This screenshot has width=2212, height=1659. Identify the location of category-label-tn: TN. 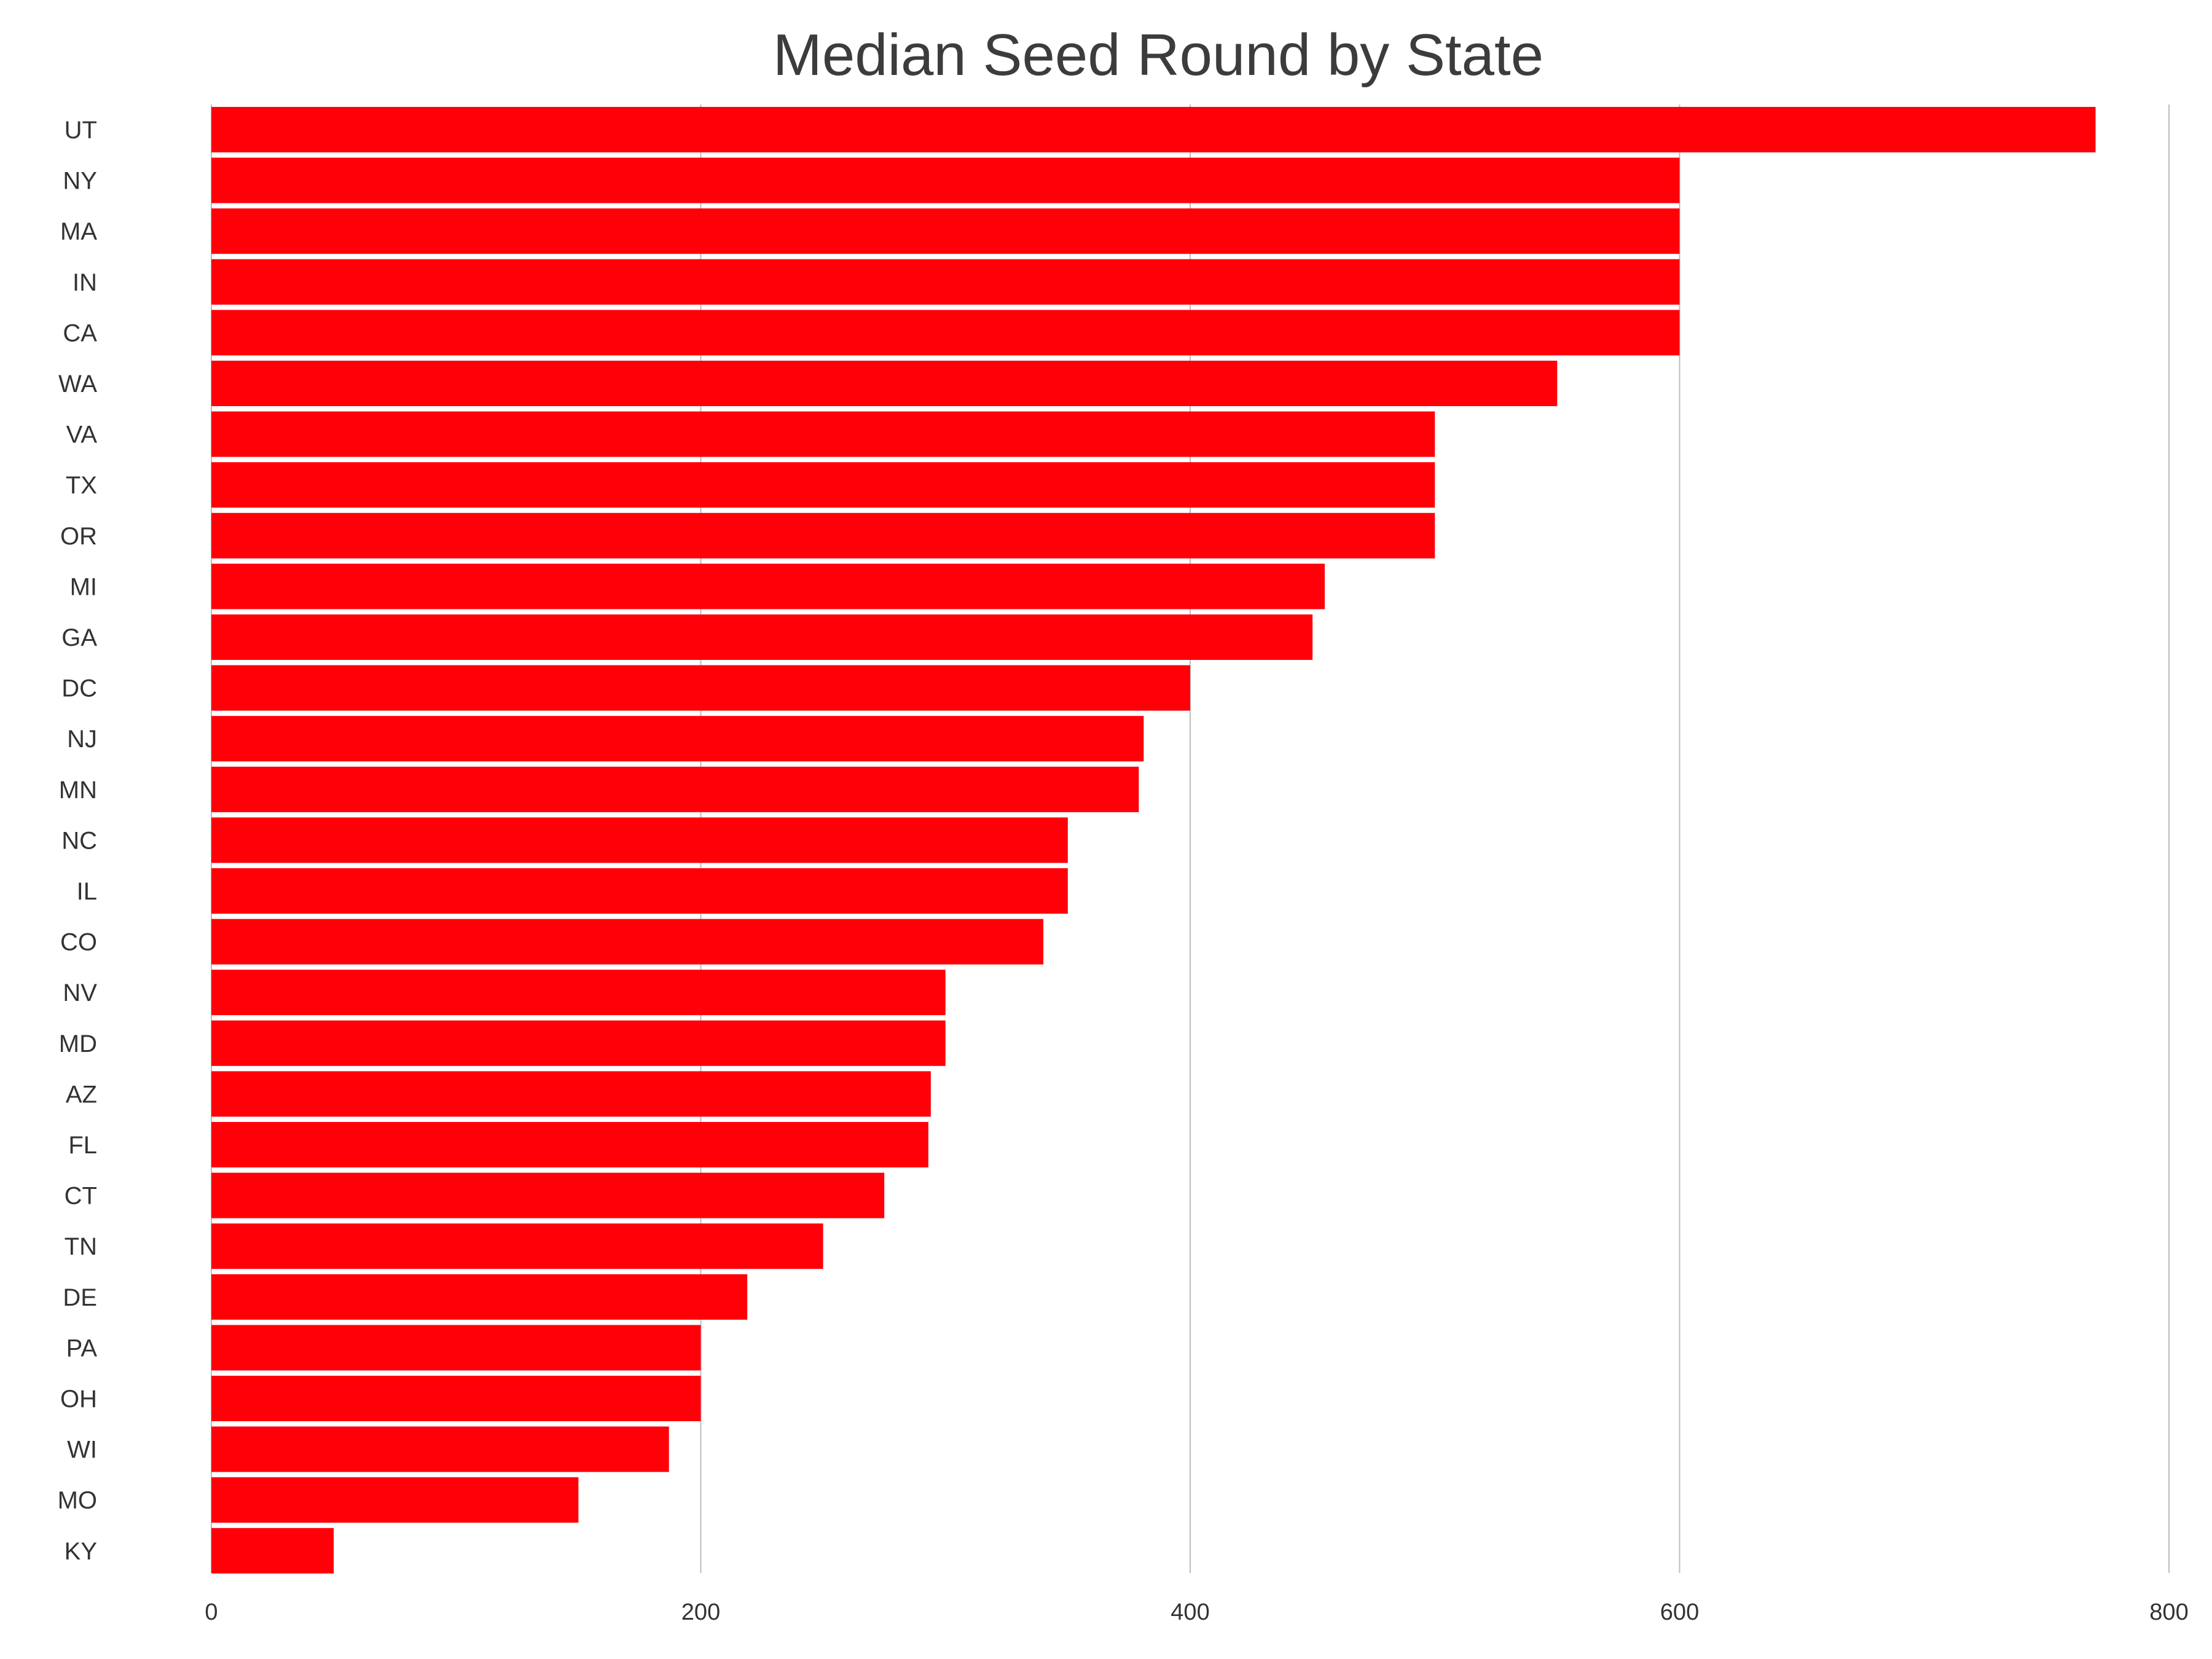
(81, 1246).